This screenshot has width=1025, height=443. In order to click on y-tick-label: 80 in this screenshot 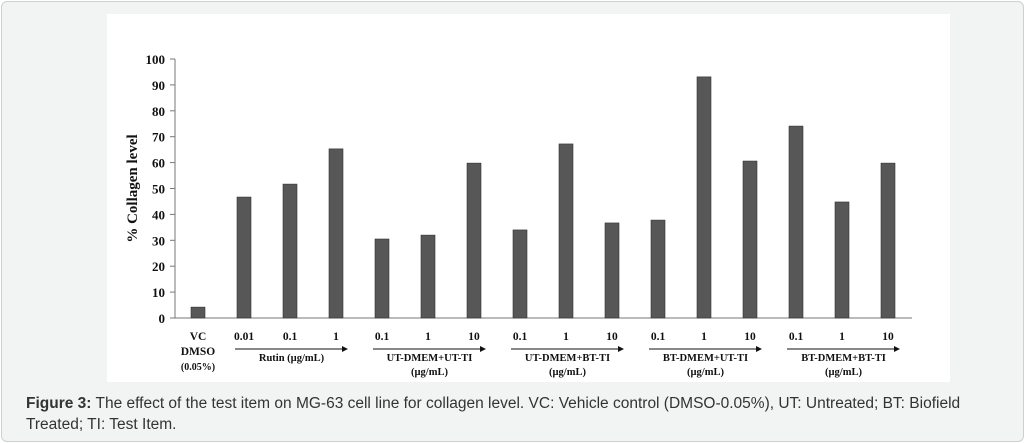, I will do `click(158, 111)`.